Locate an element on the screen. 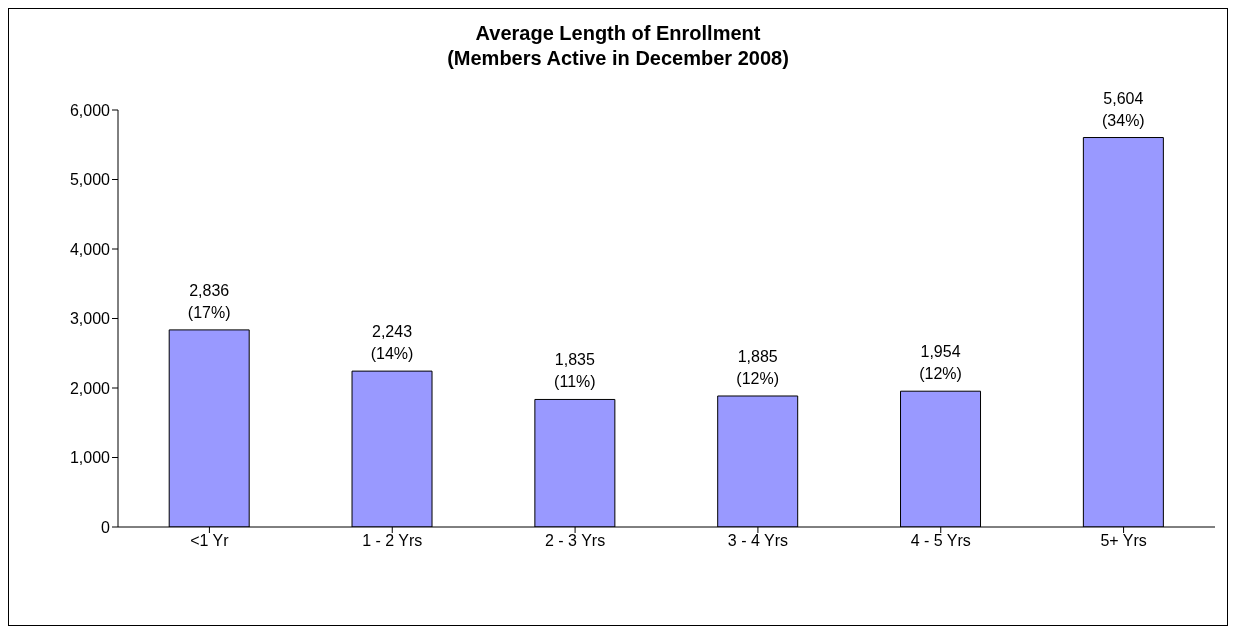  x-tick-label: 5+ Yrs is located at coordinates (1123, 541).